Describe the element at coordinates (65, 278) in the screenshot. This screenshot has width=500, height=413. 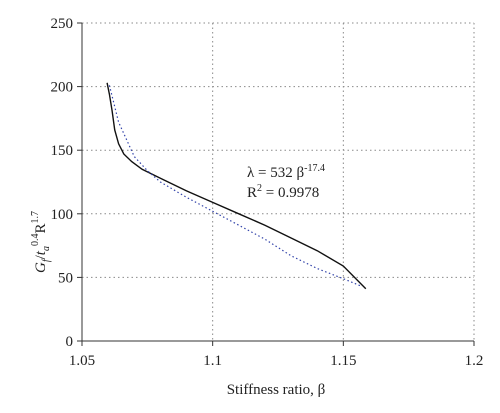
I see `y-tick-label: 50` at that location.